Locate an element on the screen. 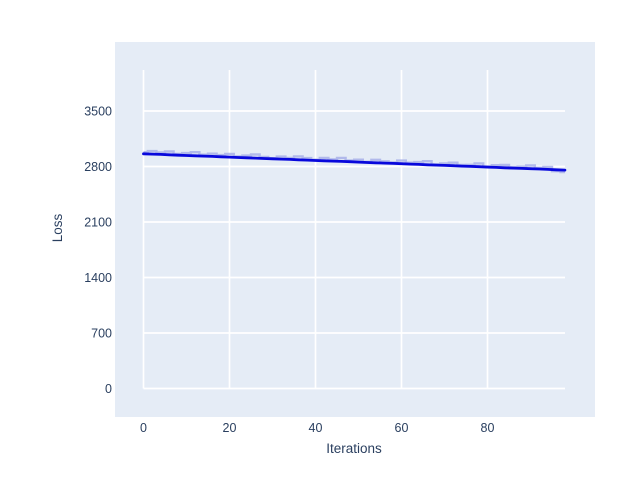  x-tick-label: 20 is located at coordinates (230, 428).